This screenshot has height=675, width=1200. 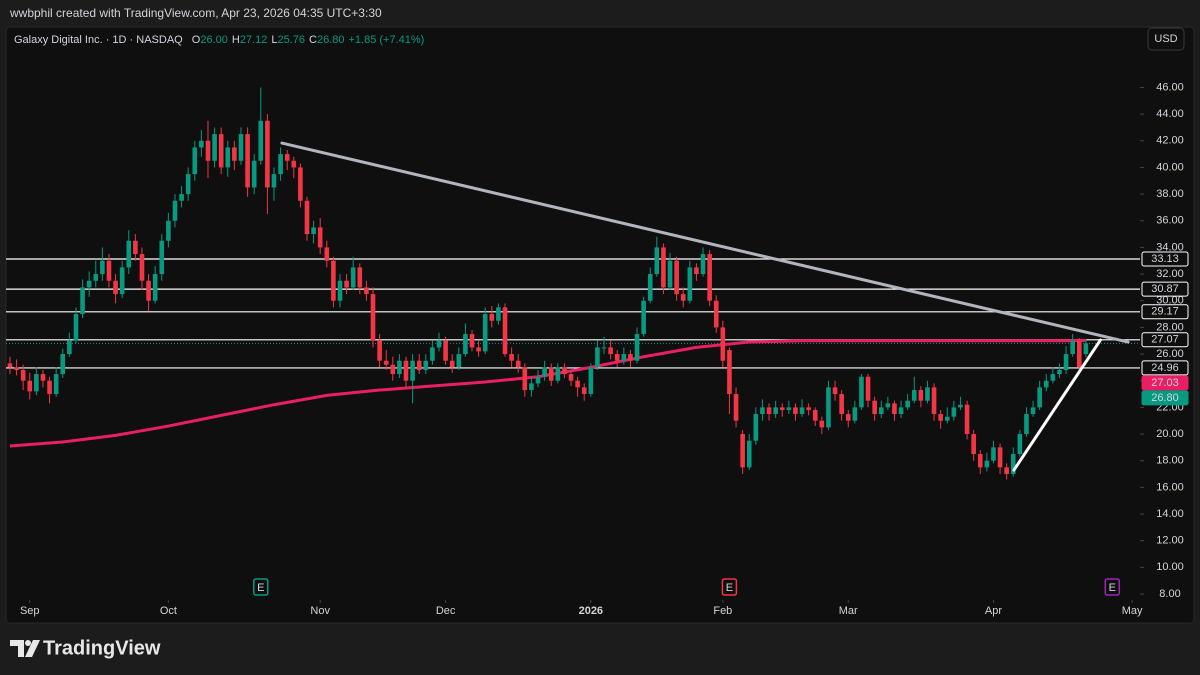 I want to click on y-tick-label: 8.00, so click(x=1169, y=594).